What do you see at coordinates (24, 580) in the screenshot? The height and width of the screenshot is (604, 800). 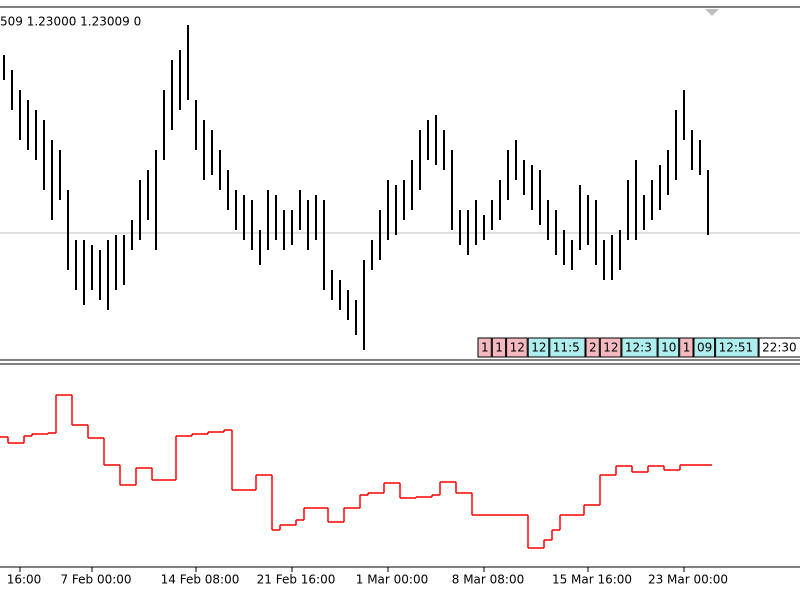 I see `x-tick-label: 16:00` at bounding box center [24, 580].